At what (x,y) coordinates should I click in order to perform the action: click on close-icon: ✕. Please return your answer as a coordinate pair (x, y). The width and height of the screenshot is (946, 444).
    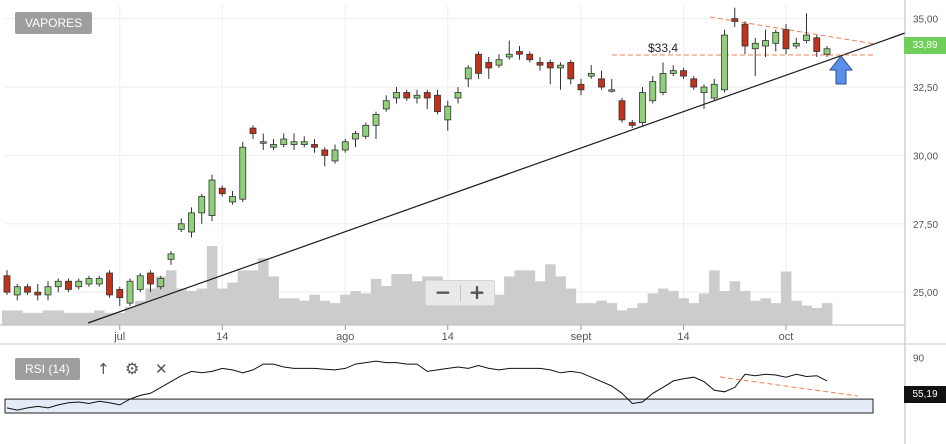
    Looking at the image, I should click on (161, 369).